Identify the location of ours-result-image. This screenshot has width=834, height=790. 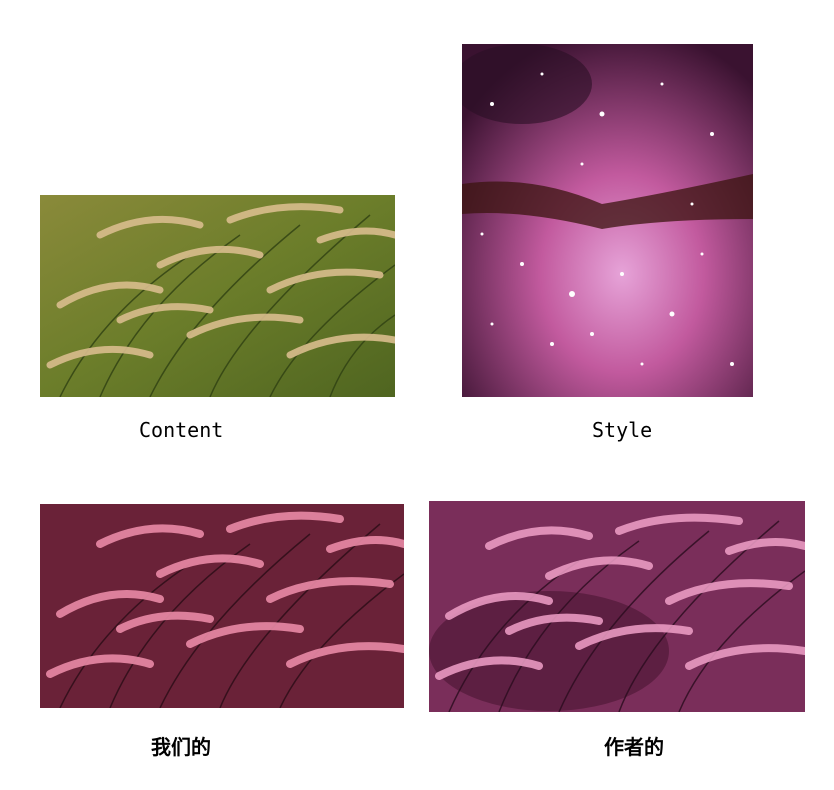
(222, 606).